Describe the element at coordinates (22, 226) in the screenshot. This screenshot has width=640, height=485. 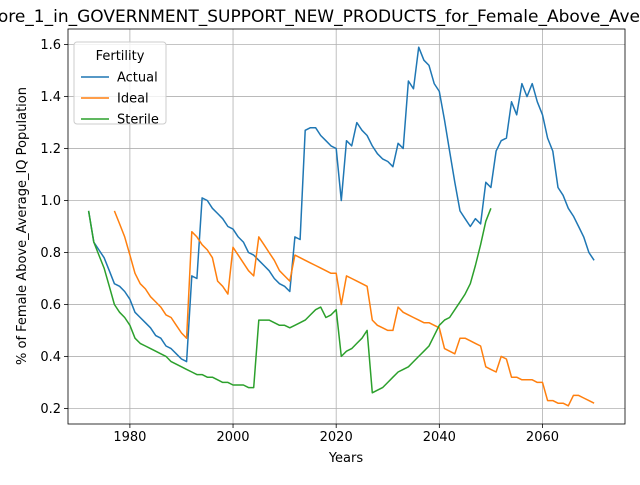
I see `y-axis-label: % of Female Above_Average_IQ Population` at that location.